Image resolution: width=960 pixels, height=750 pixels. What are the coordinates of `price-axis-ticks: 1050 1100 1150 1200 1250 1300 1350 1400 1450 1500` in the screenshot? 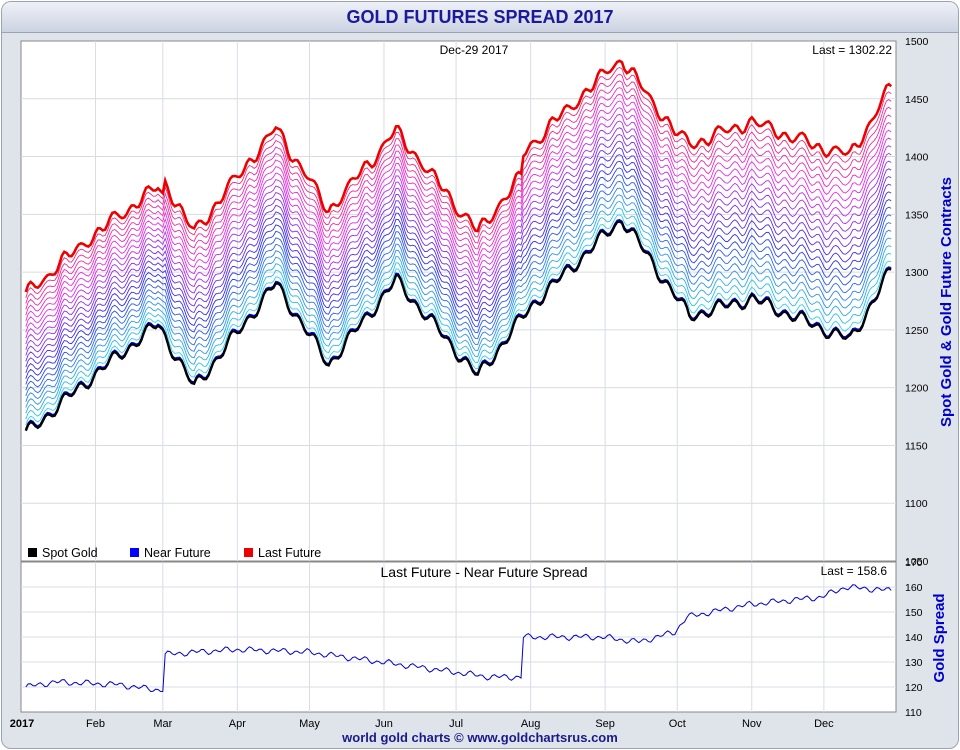 It's located at (917, 302).